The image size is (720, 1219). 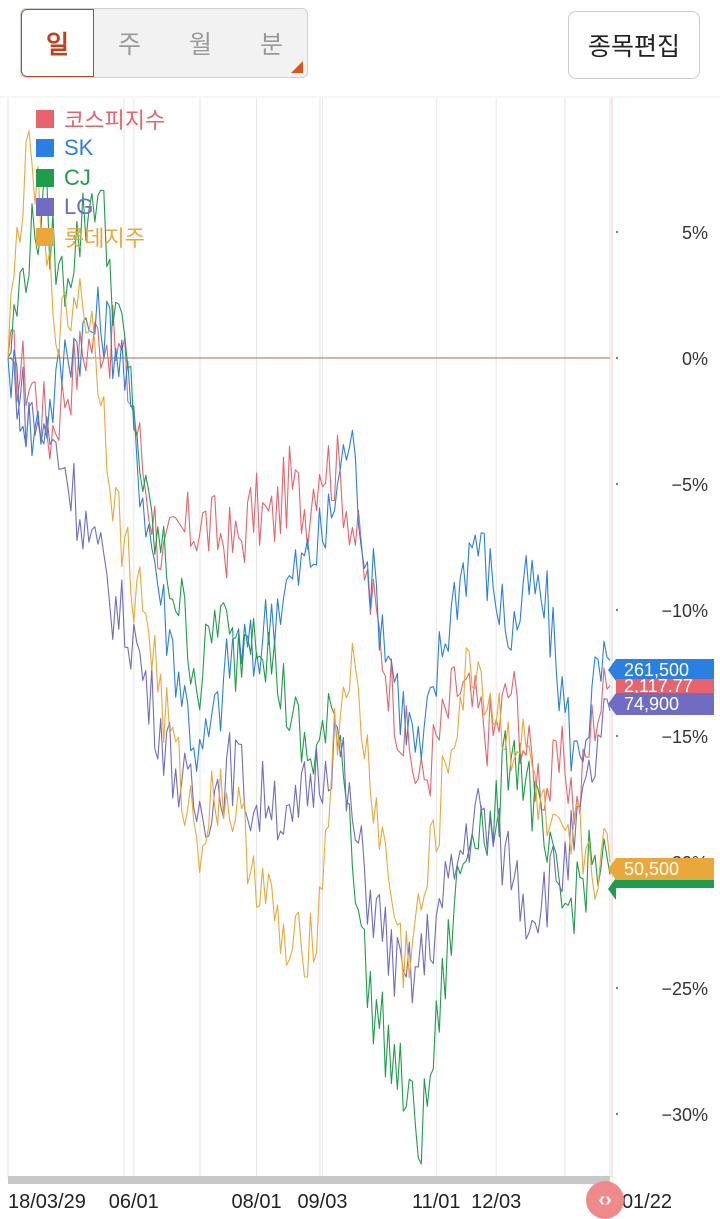 I want to click on legend-item-sk: SK, so click(x=100, y=149).